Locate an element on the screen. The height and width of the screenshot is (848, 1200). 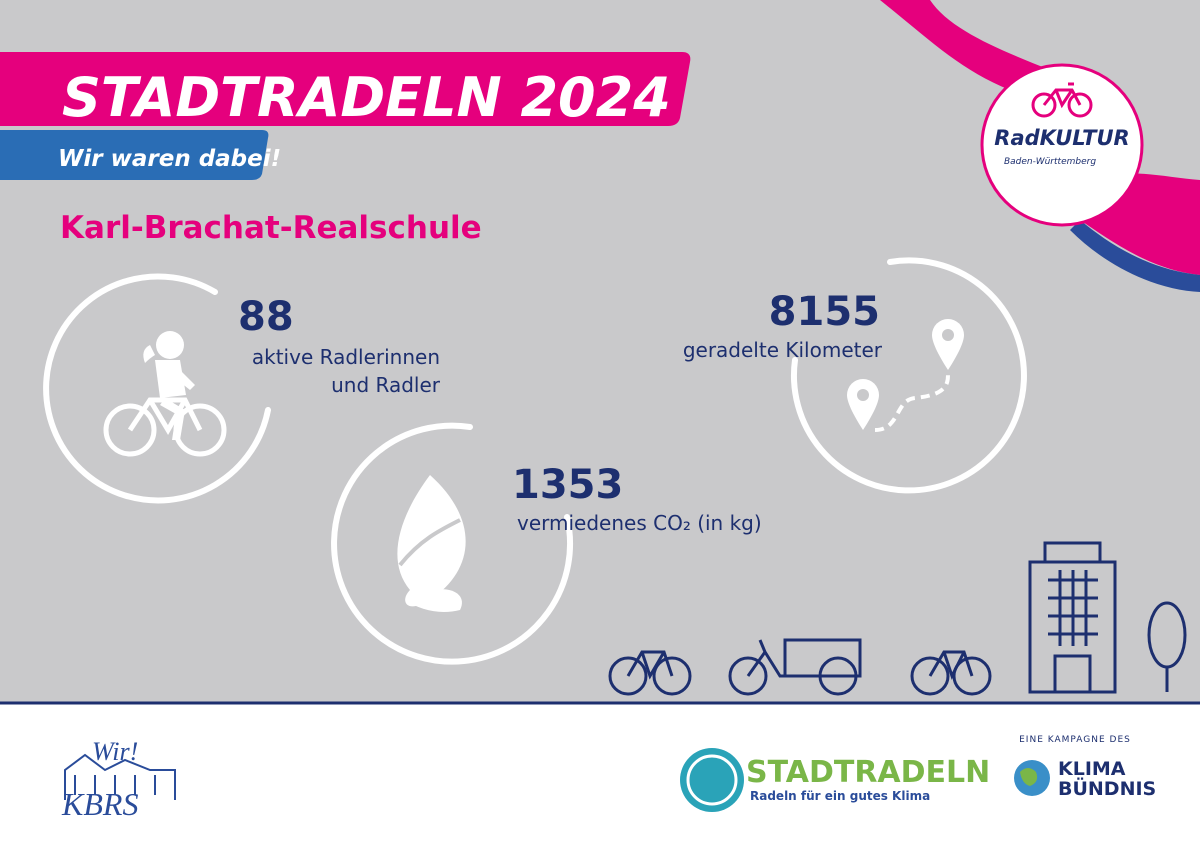
stadtradeln-logo-ring is located at coordinates (712, 780).